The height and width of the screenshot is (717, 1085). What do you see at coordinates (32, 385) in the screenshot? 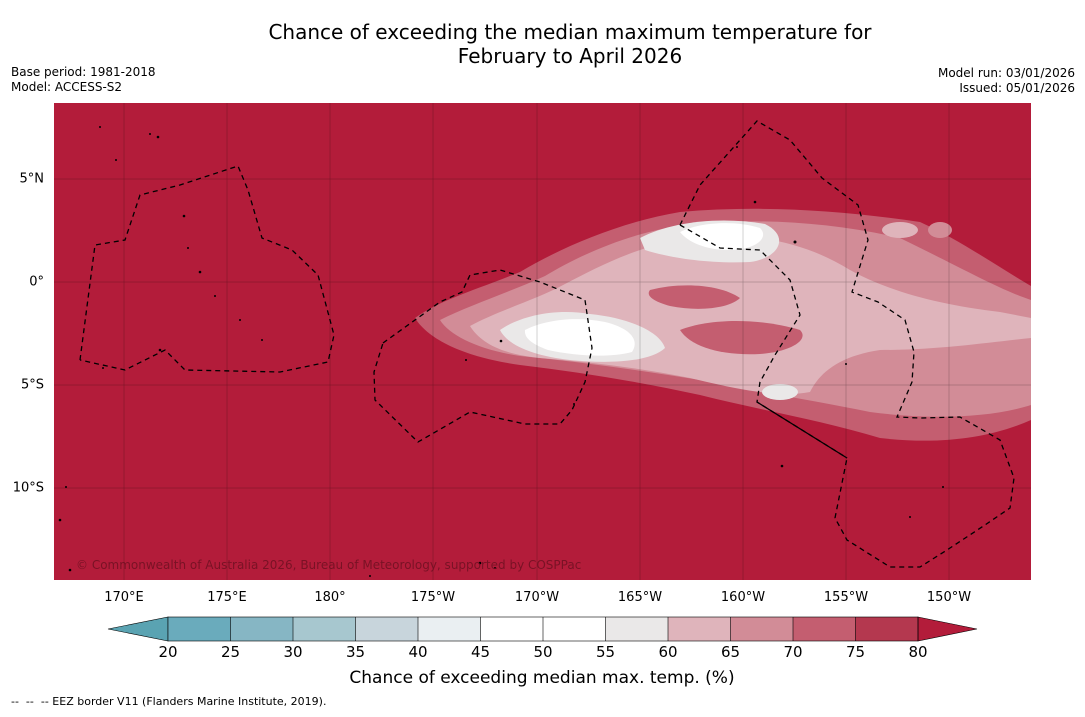
I see `lat-label-5s: 5°S` at bounding box center [32, 385].